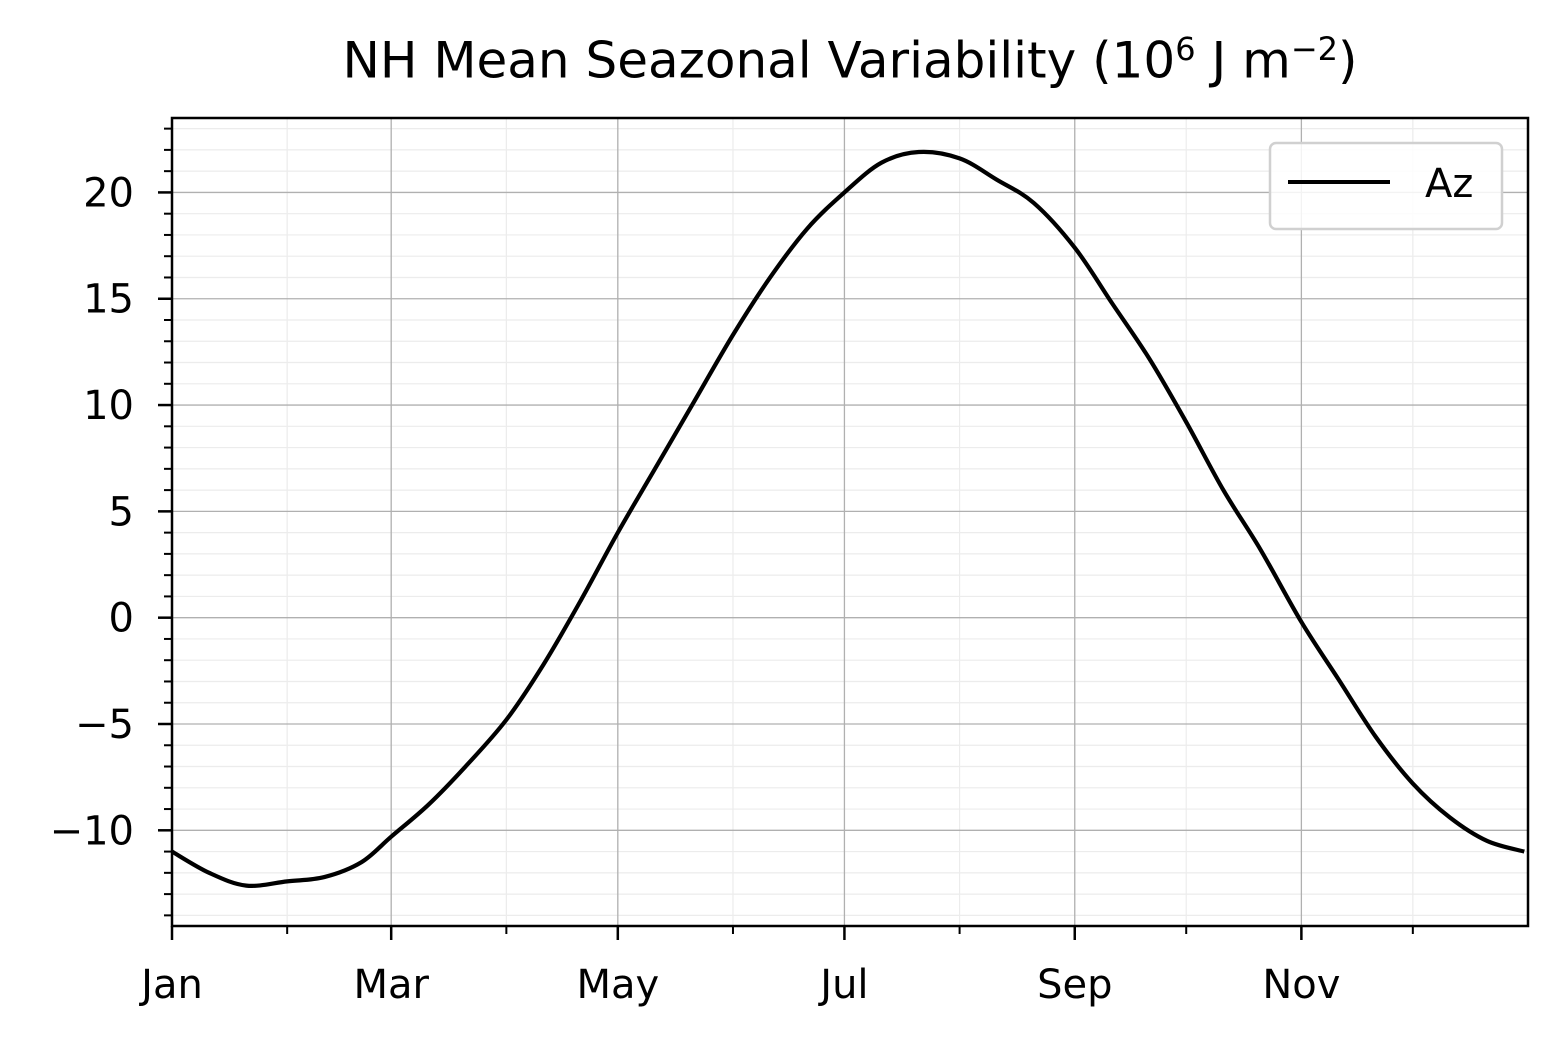 Image resolution: width=1562 pixels, height=1043 pixels. I want to click on y-tick-label: 0, so click(121, 619).